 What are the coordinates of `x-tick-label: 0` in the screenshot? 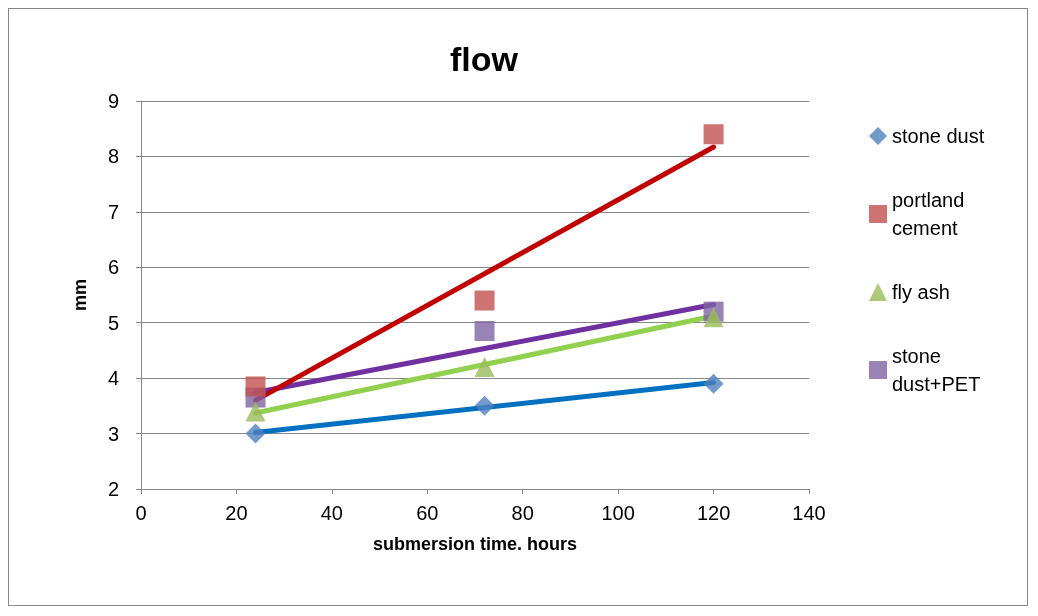 It's located at (141, 513).